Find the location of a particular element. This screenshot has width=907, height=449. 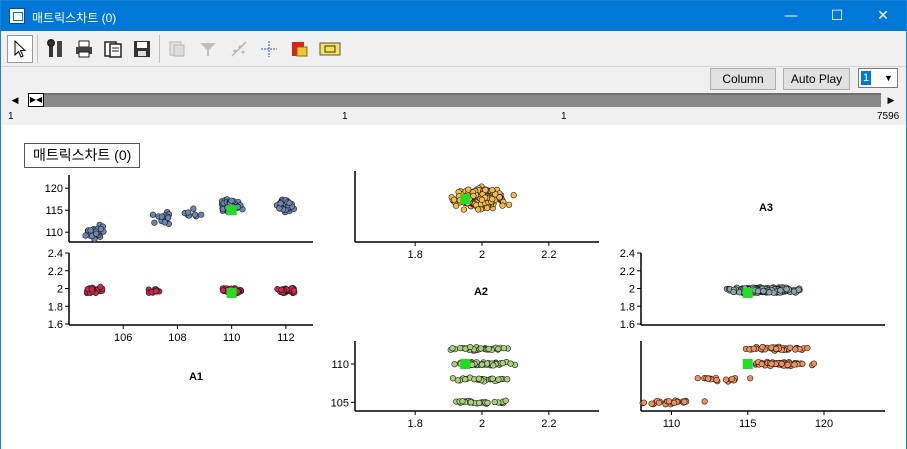

scroll-left-icon: ◀ is located at coordinates (15, 100).